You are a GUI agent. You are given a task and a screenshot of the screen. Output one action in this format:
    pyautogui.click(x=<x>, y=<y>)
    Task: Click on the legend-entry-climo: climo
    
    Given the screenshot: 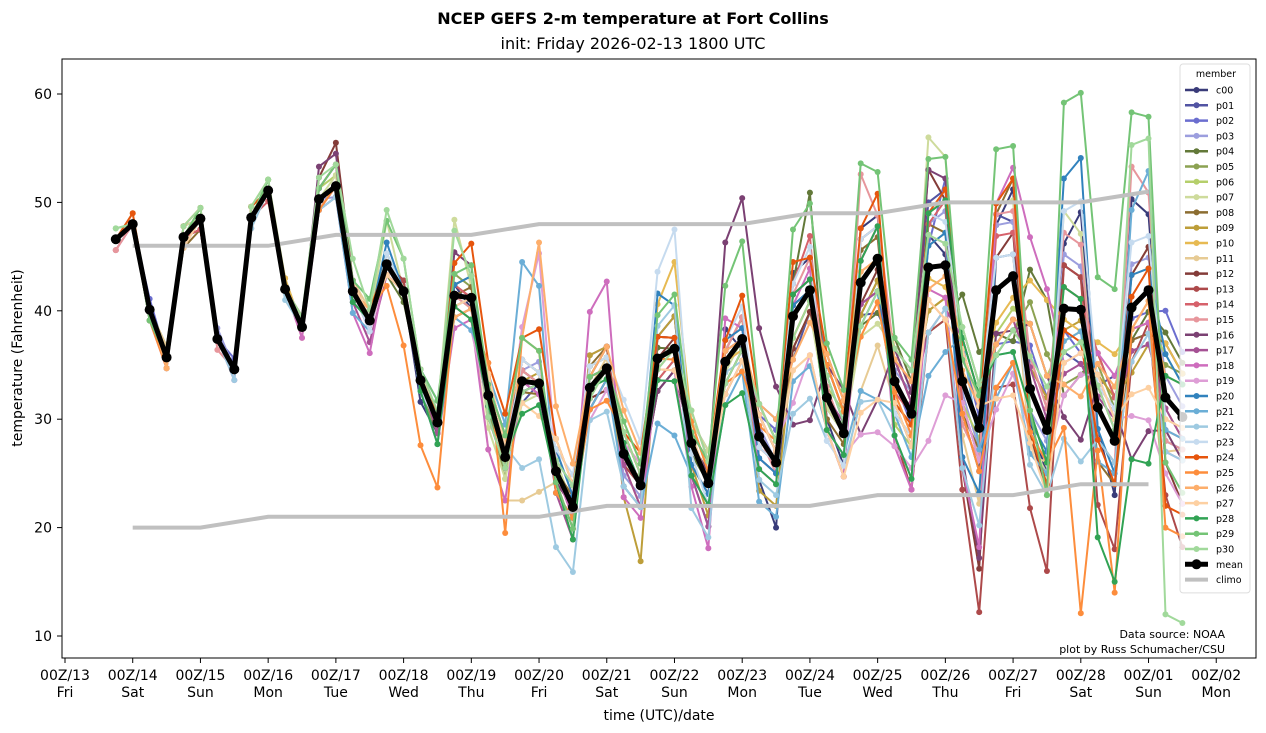 What is the action you would take?
    pyautogui.click(x=1213, y=580)
    